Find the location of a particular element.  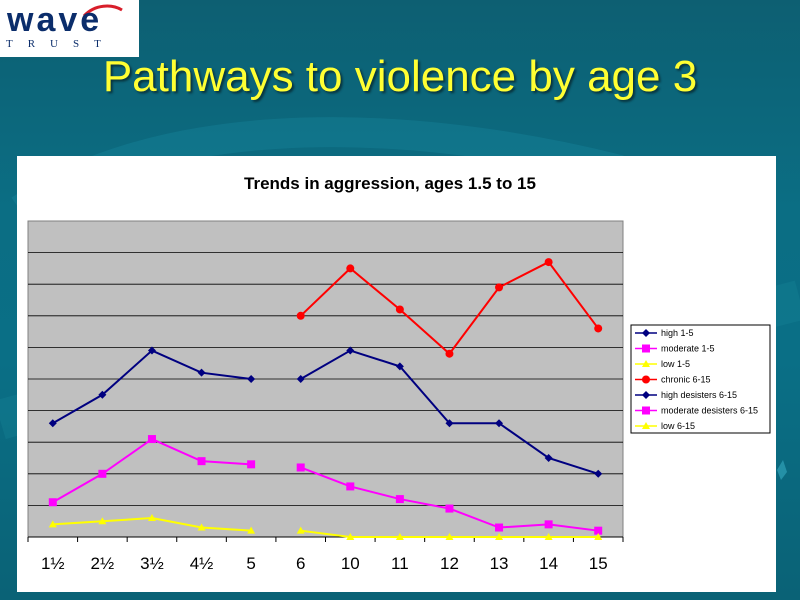

x-tick-label: 6 is located at coordinates (300, 563).